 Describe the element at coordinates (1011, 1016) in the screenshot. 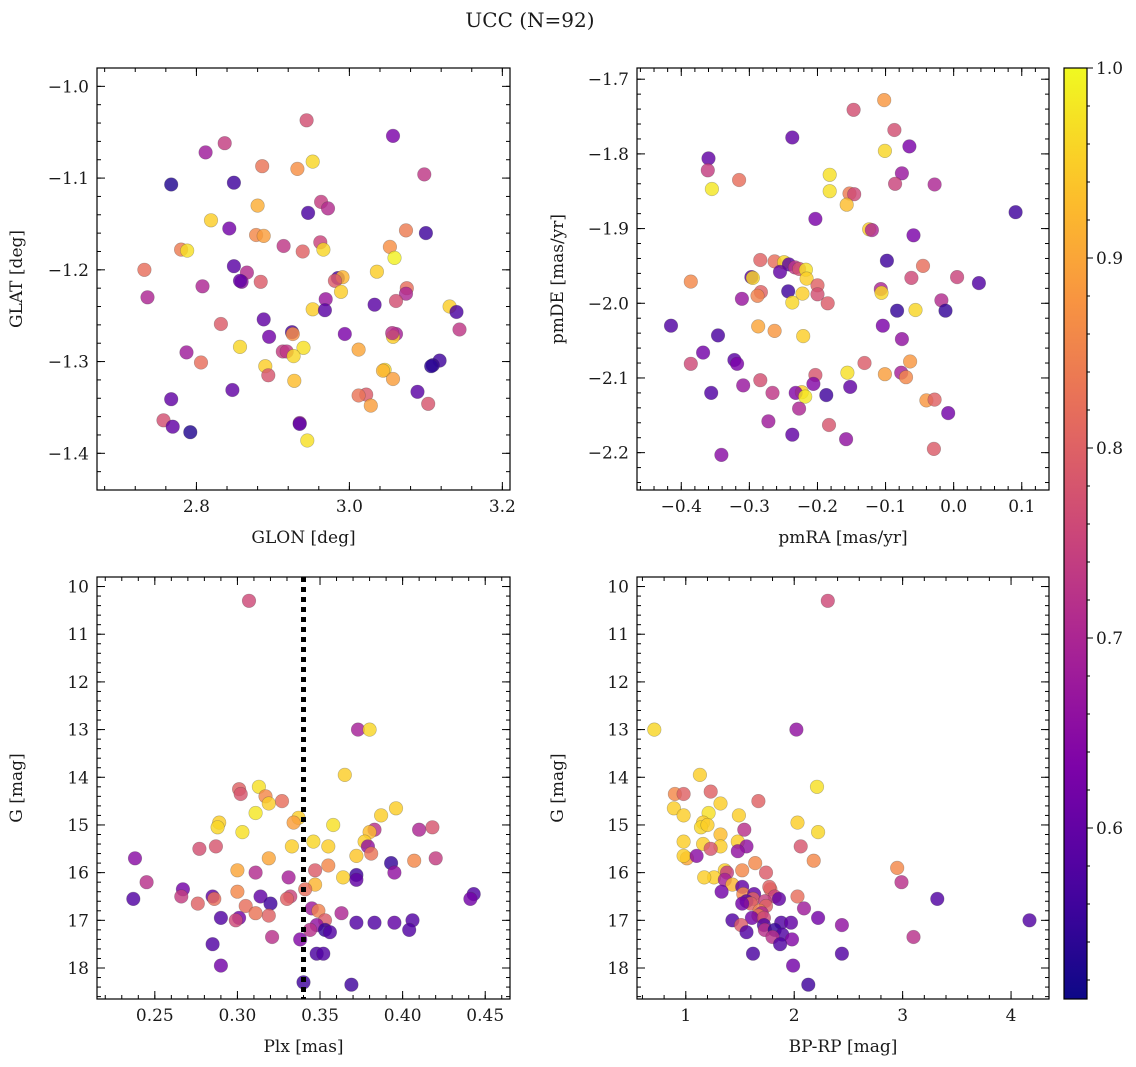

I see `x-tick-label: 4` at that location.